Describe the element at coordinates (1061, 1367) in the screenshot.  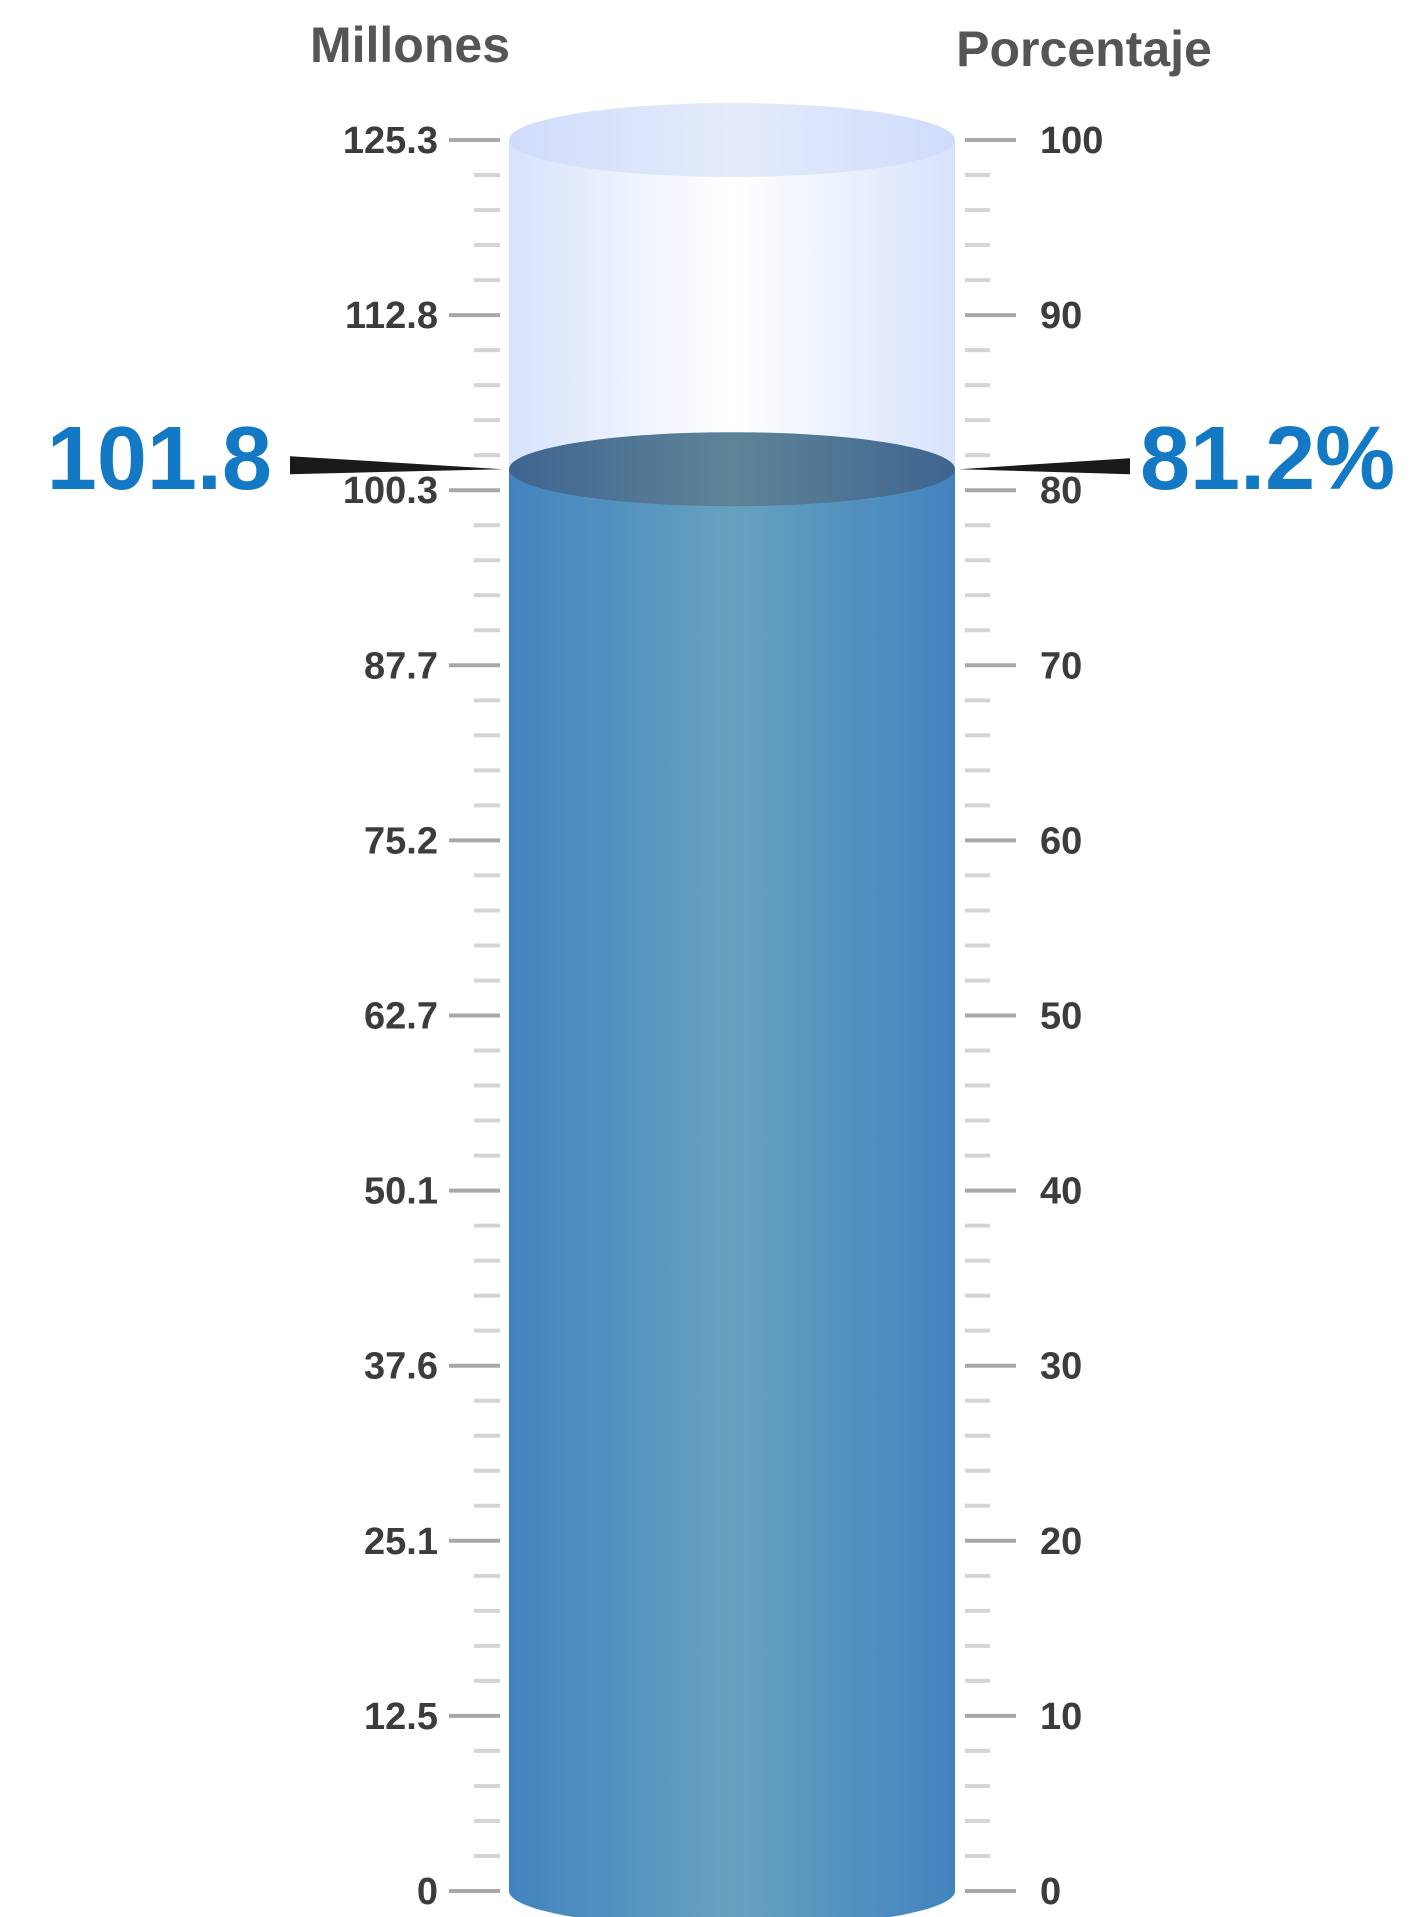
I see `right-tick-label: 30` at that location.